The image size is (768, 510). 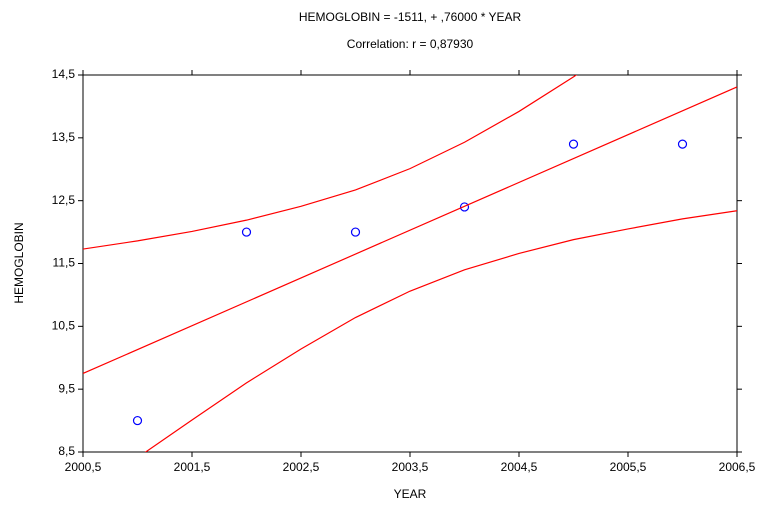 What do you see at coordinates (410, 44) in the screenshot?
I see `chart-subtitle: Correlation: r = 0,87930` at bounding box center [410, 44].